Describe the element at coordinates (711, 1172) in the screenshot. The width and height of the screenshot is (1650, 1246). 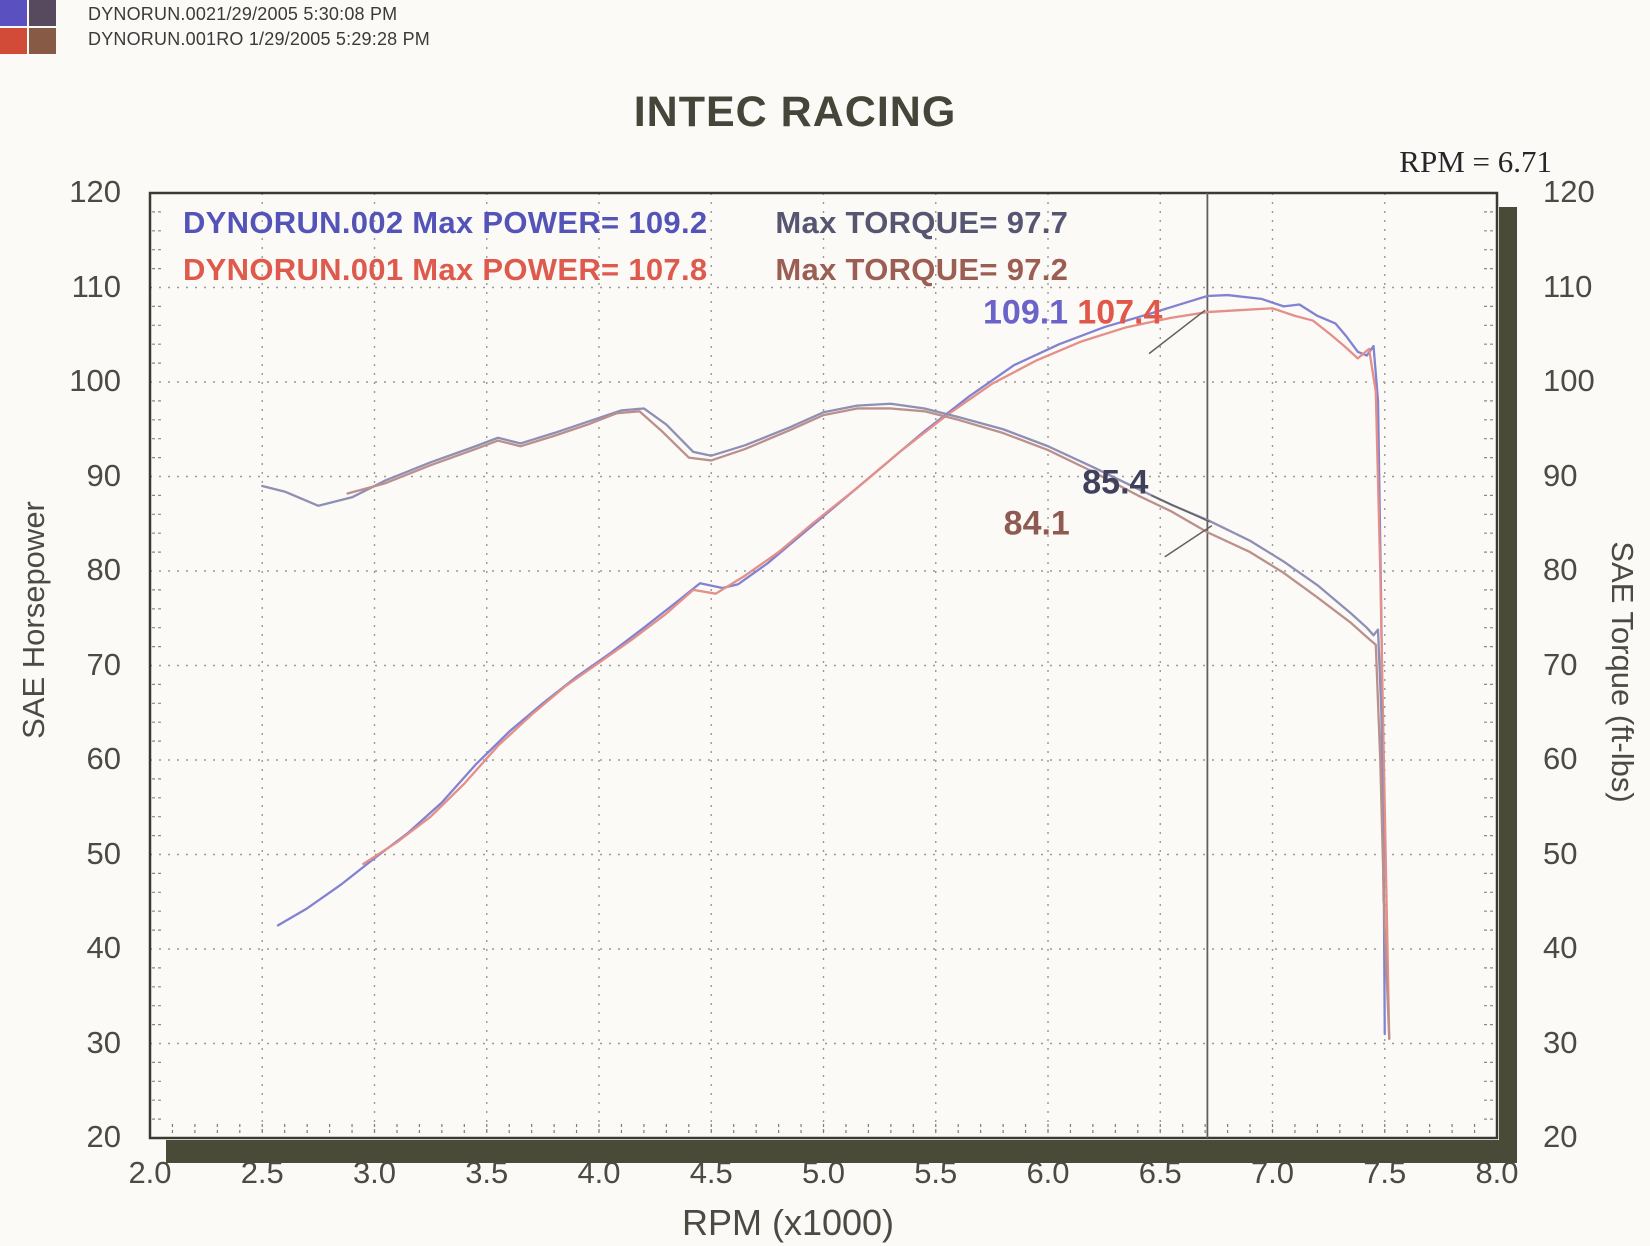
I see `x-tick-4.5: 4.5` at that location.